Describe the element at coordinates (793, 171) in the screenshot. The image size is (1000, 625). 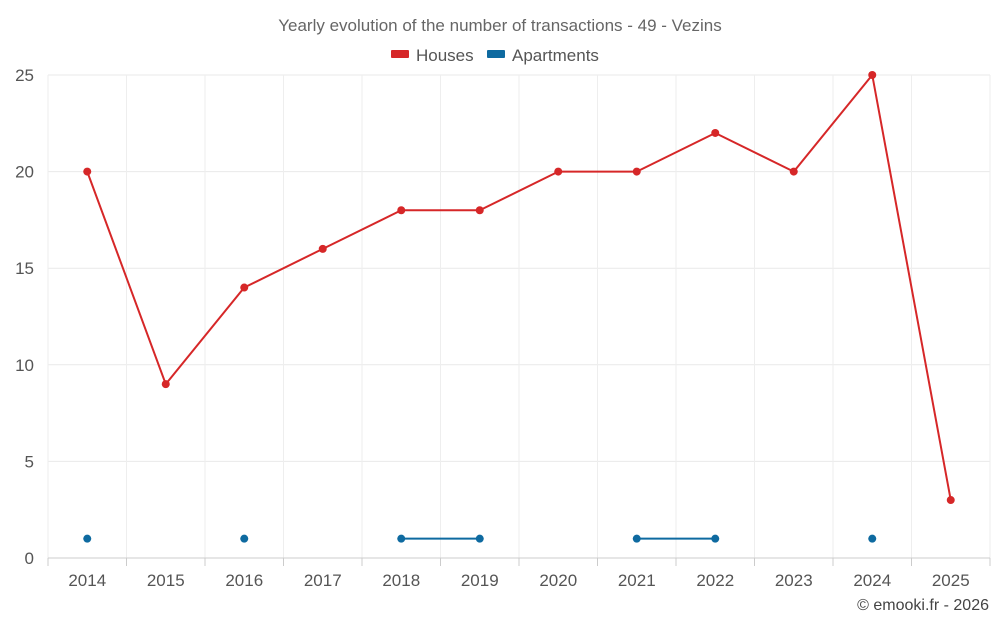
I see `houses-point-2023` at that location.